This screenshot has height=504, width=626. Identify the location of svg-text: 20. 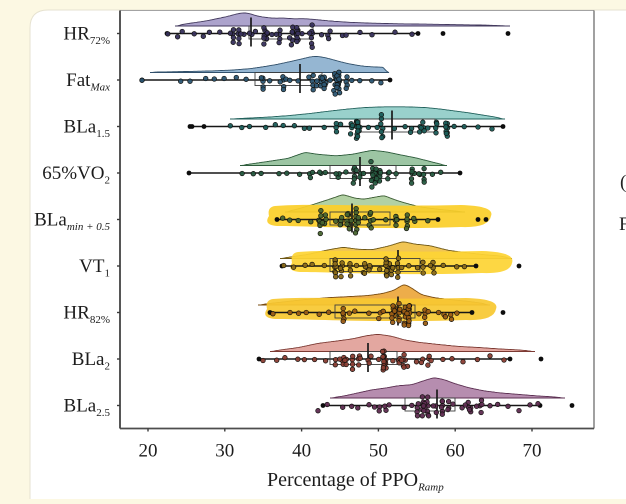
(148, 451).